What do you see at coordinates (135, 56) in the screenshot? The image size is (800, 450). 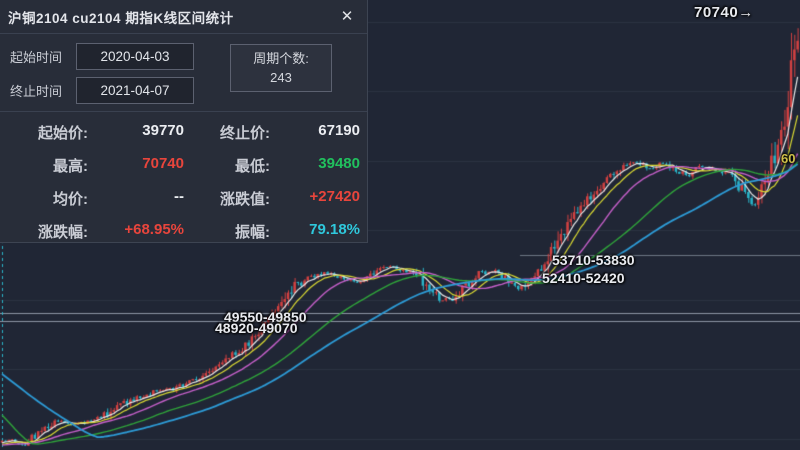 I see `start-time-input: 2020-04-03` at bounding box center [135, 56].